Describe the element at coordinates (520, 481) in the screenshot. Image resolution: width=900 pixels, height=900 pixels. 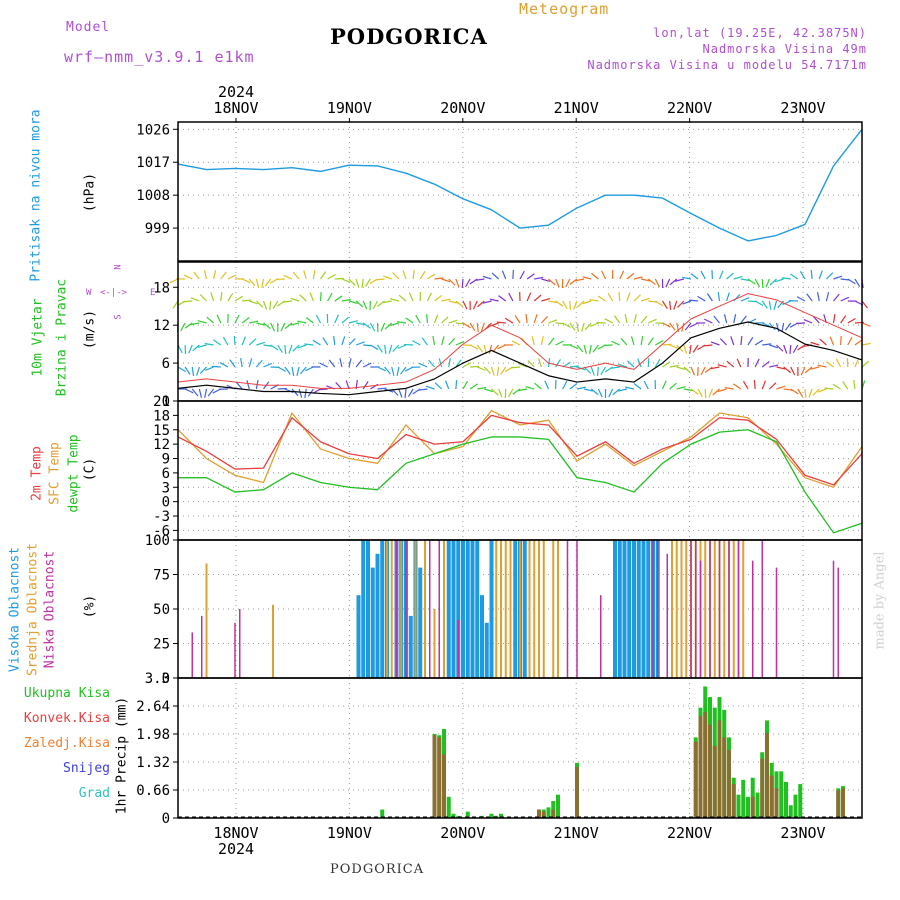
I see `dewpt-temp-line` at that location.